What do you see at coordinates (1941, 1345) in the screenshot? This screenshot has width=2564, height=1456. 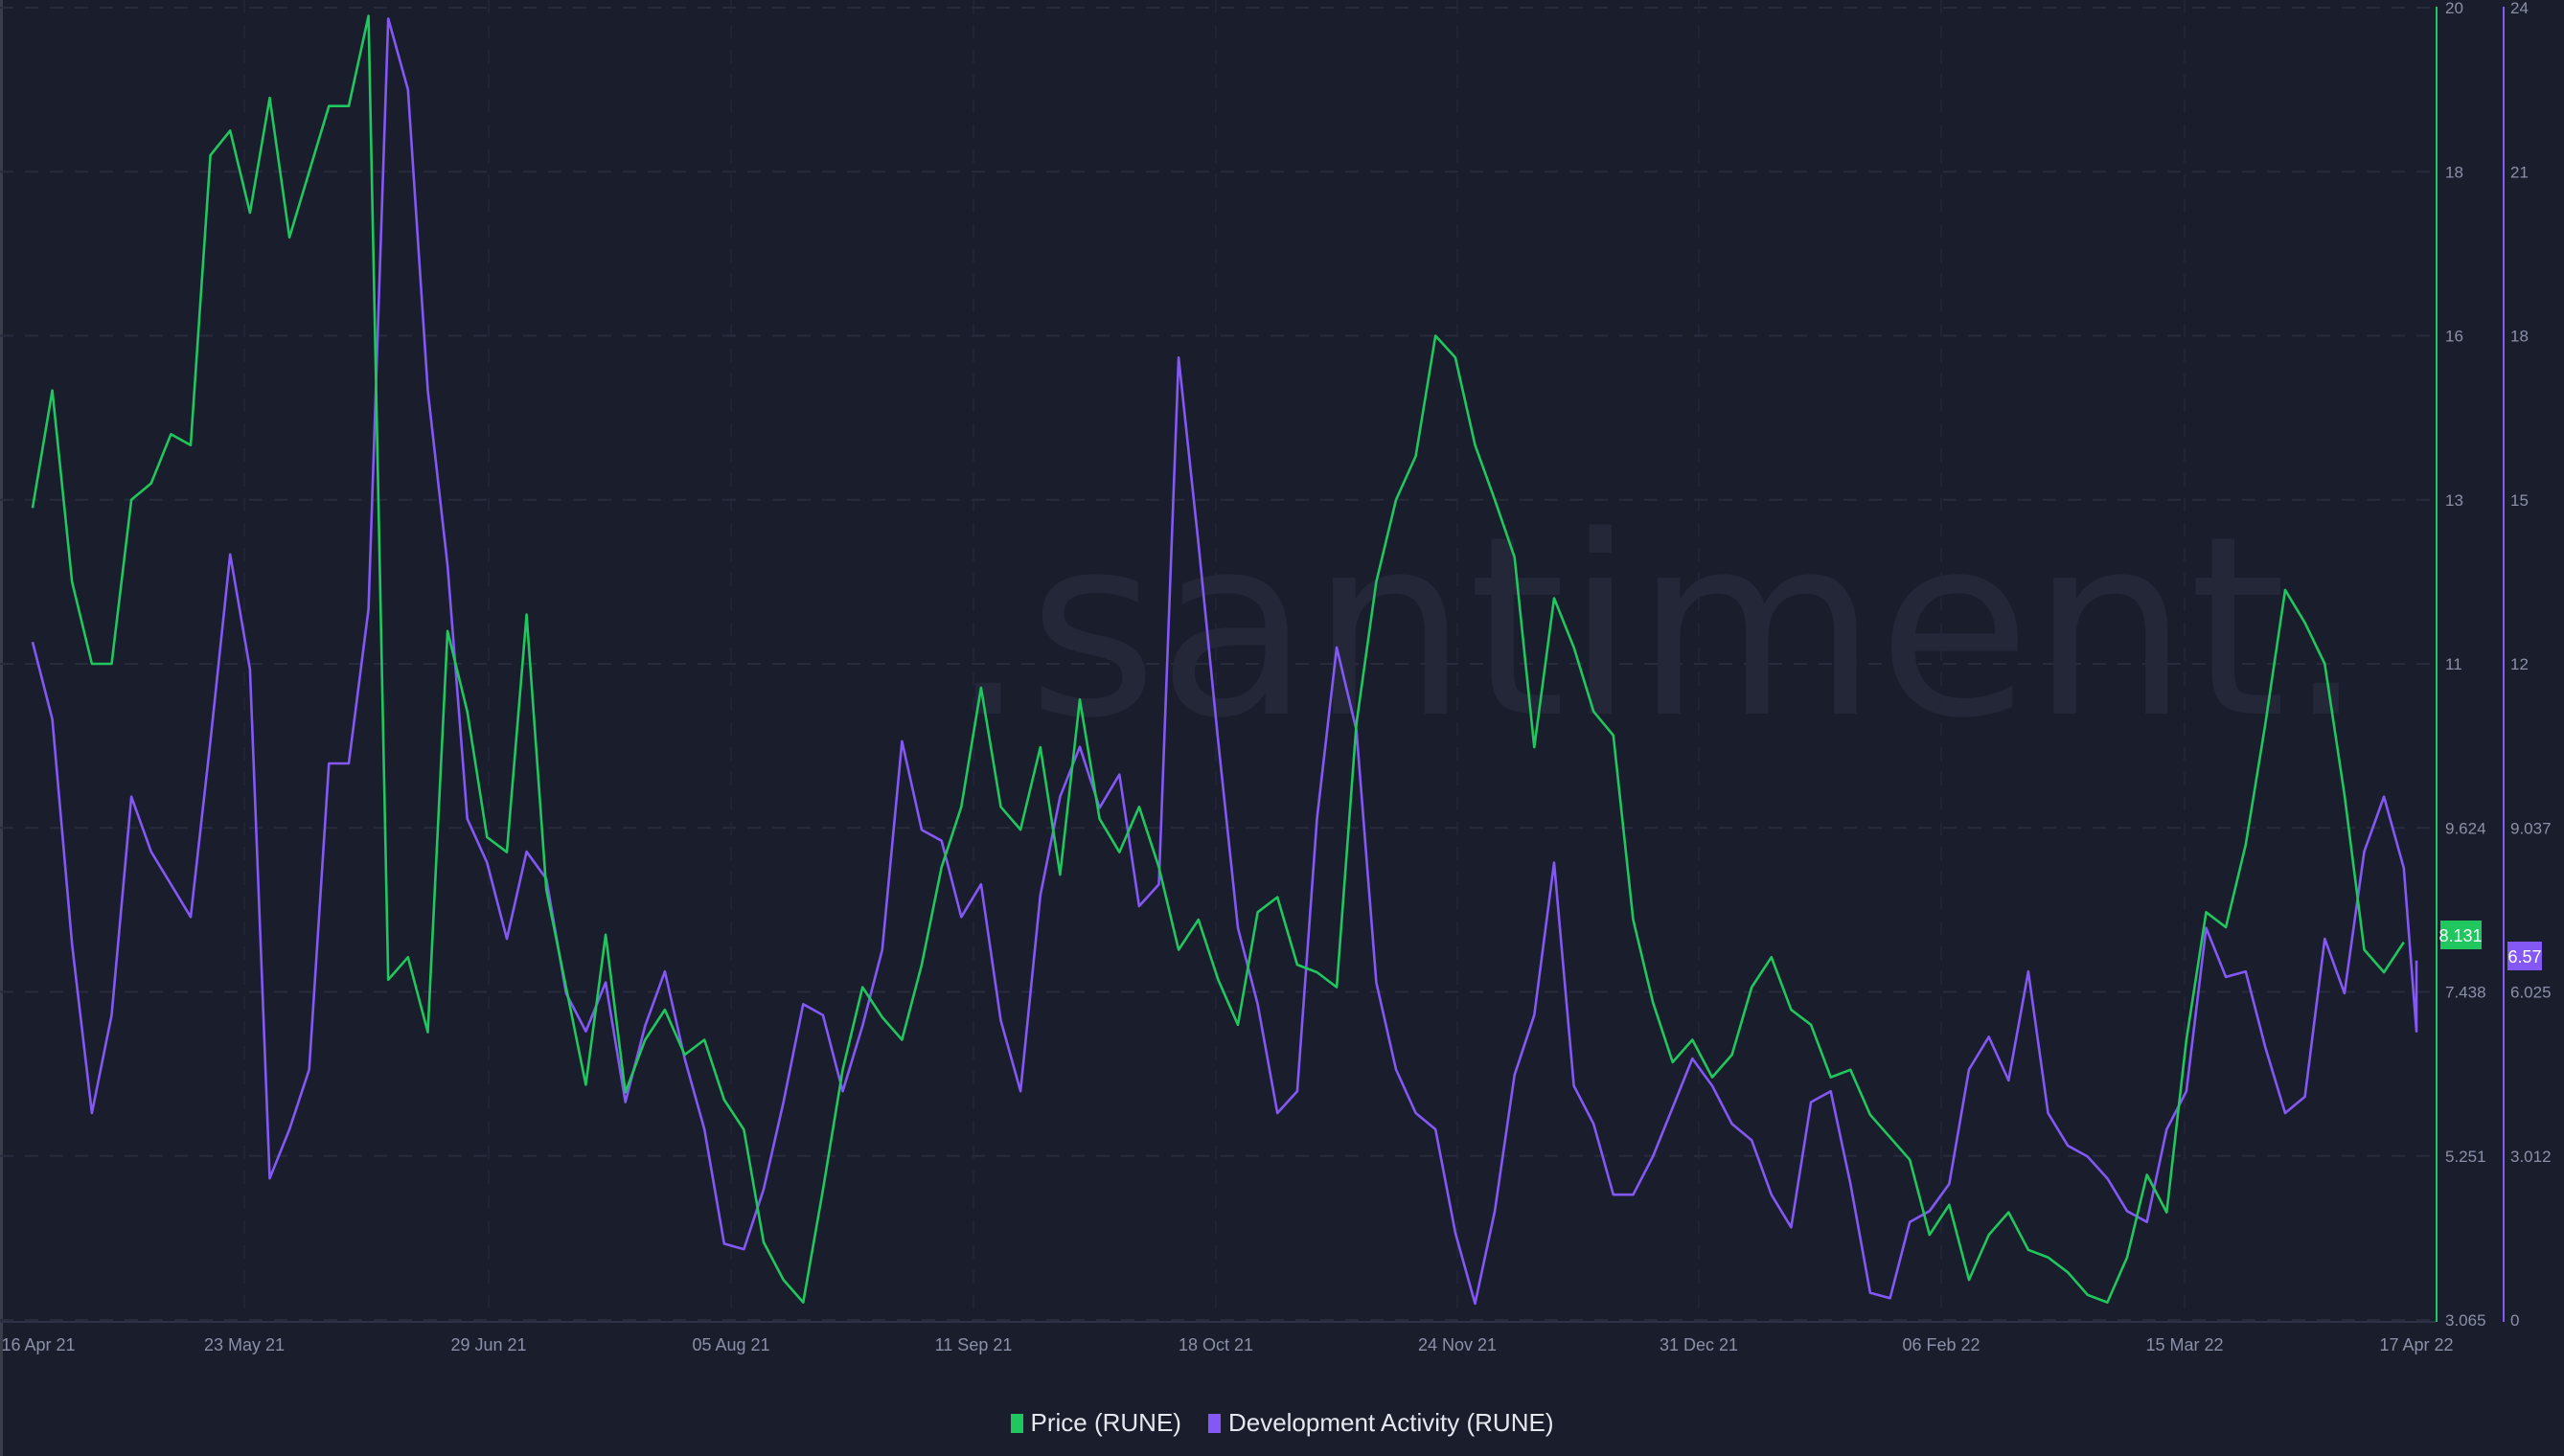 I see `svg-text: 06 Feb 22` at bounding box center [1941, 1345].